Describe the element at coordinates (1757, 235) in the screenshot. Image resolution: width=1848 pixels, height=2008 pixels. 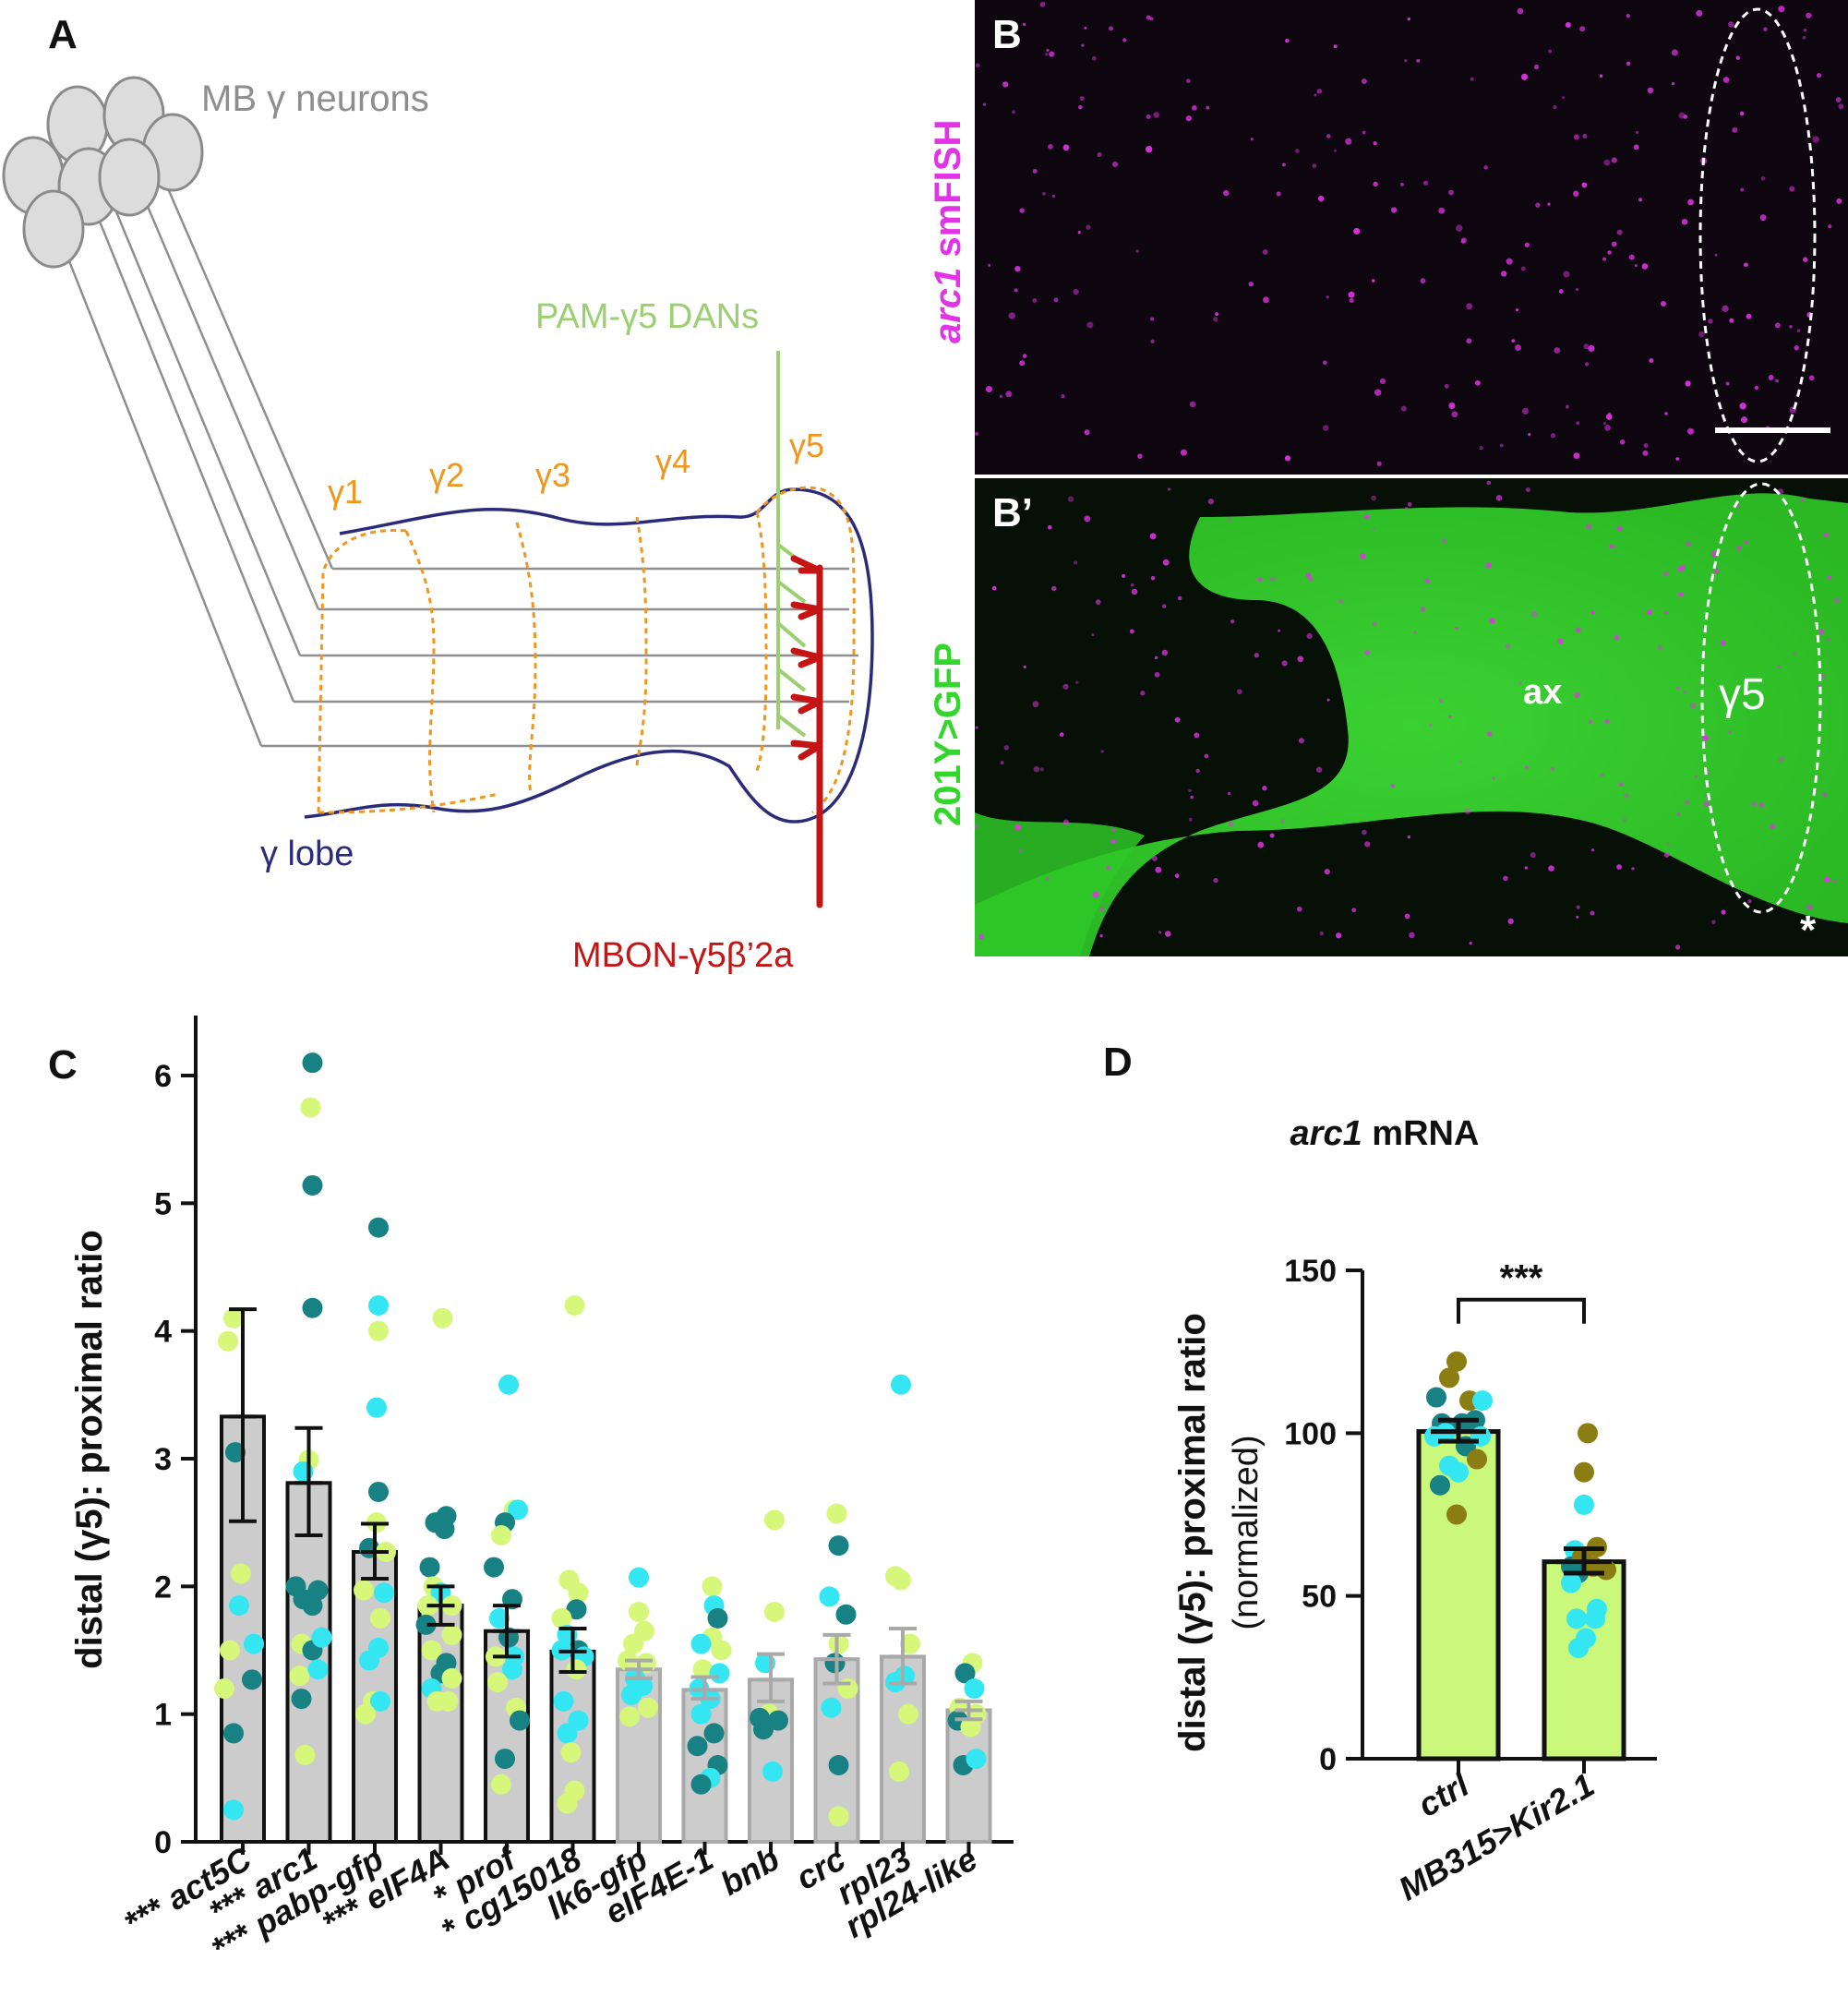
I see `gamma5-outline-b` at that location.